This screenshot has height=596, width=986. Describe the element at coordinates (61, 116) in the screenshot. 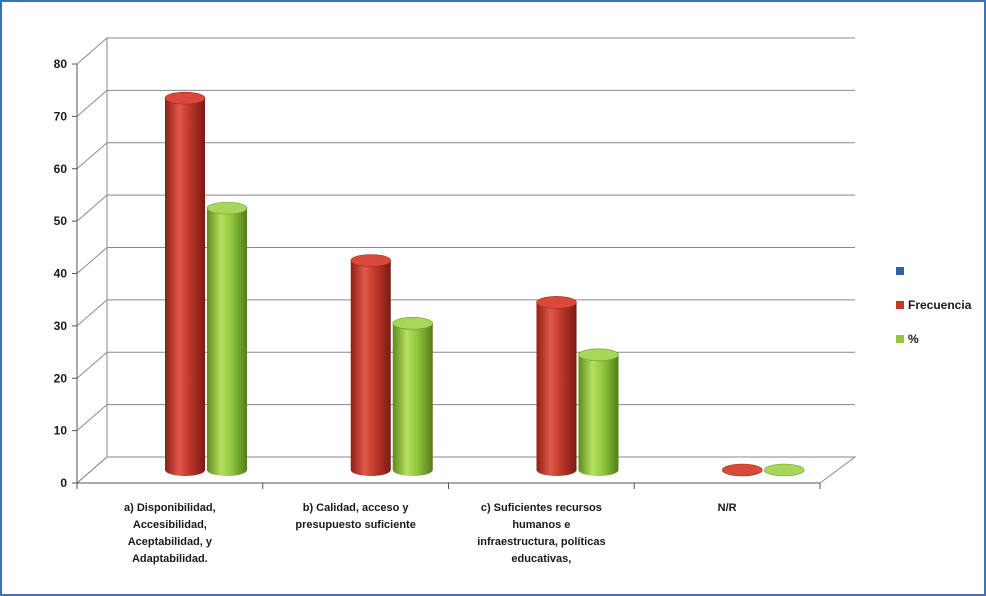

I see `y-tick-label: 70` at that location.